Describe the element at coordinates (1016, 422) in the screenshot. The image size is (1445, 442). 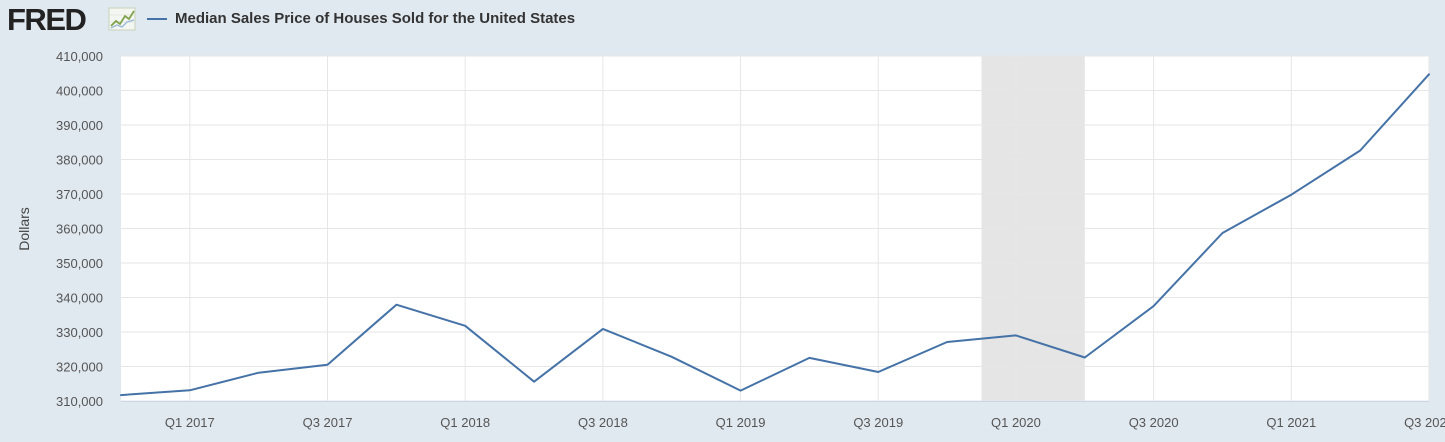
I see `x-tick-label: Q1 2020` at that location.